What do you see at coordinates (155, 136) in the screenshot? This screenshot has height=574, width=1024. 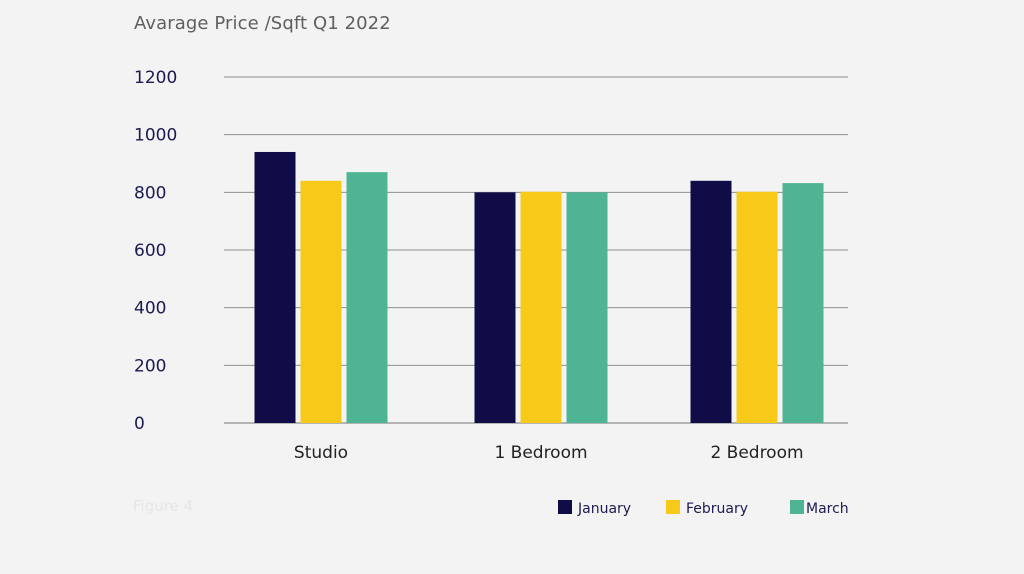 I see `y-tick-label: 1000` at bounding box center [155, 136].